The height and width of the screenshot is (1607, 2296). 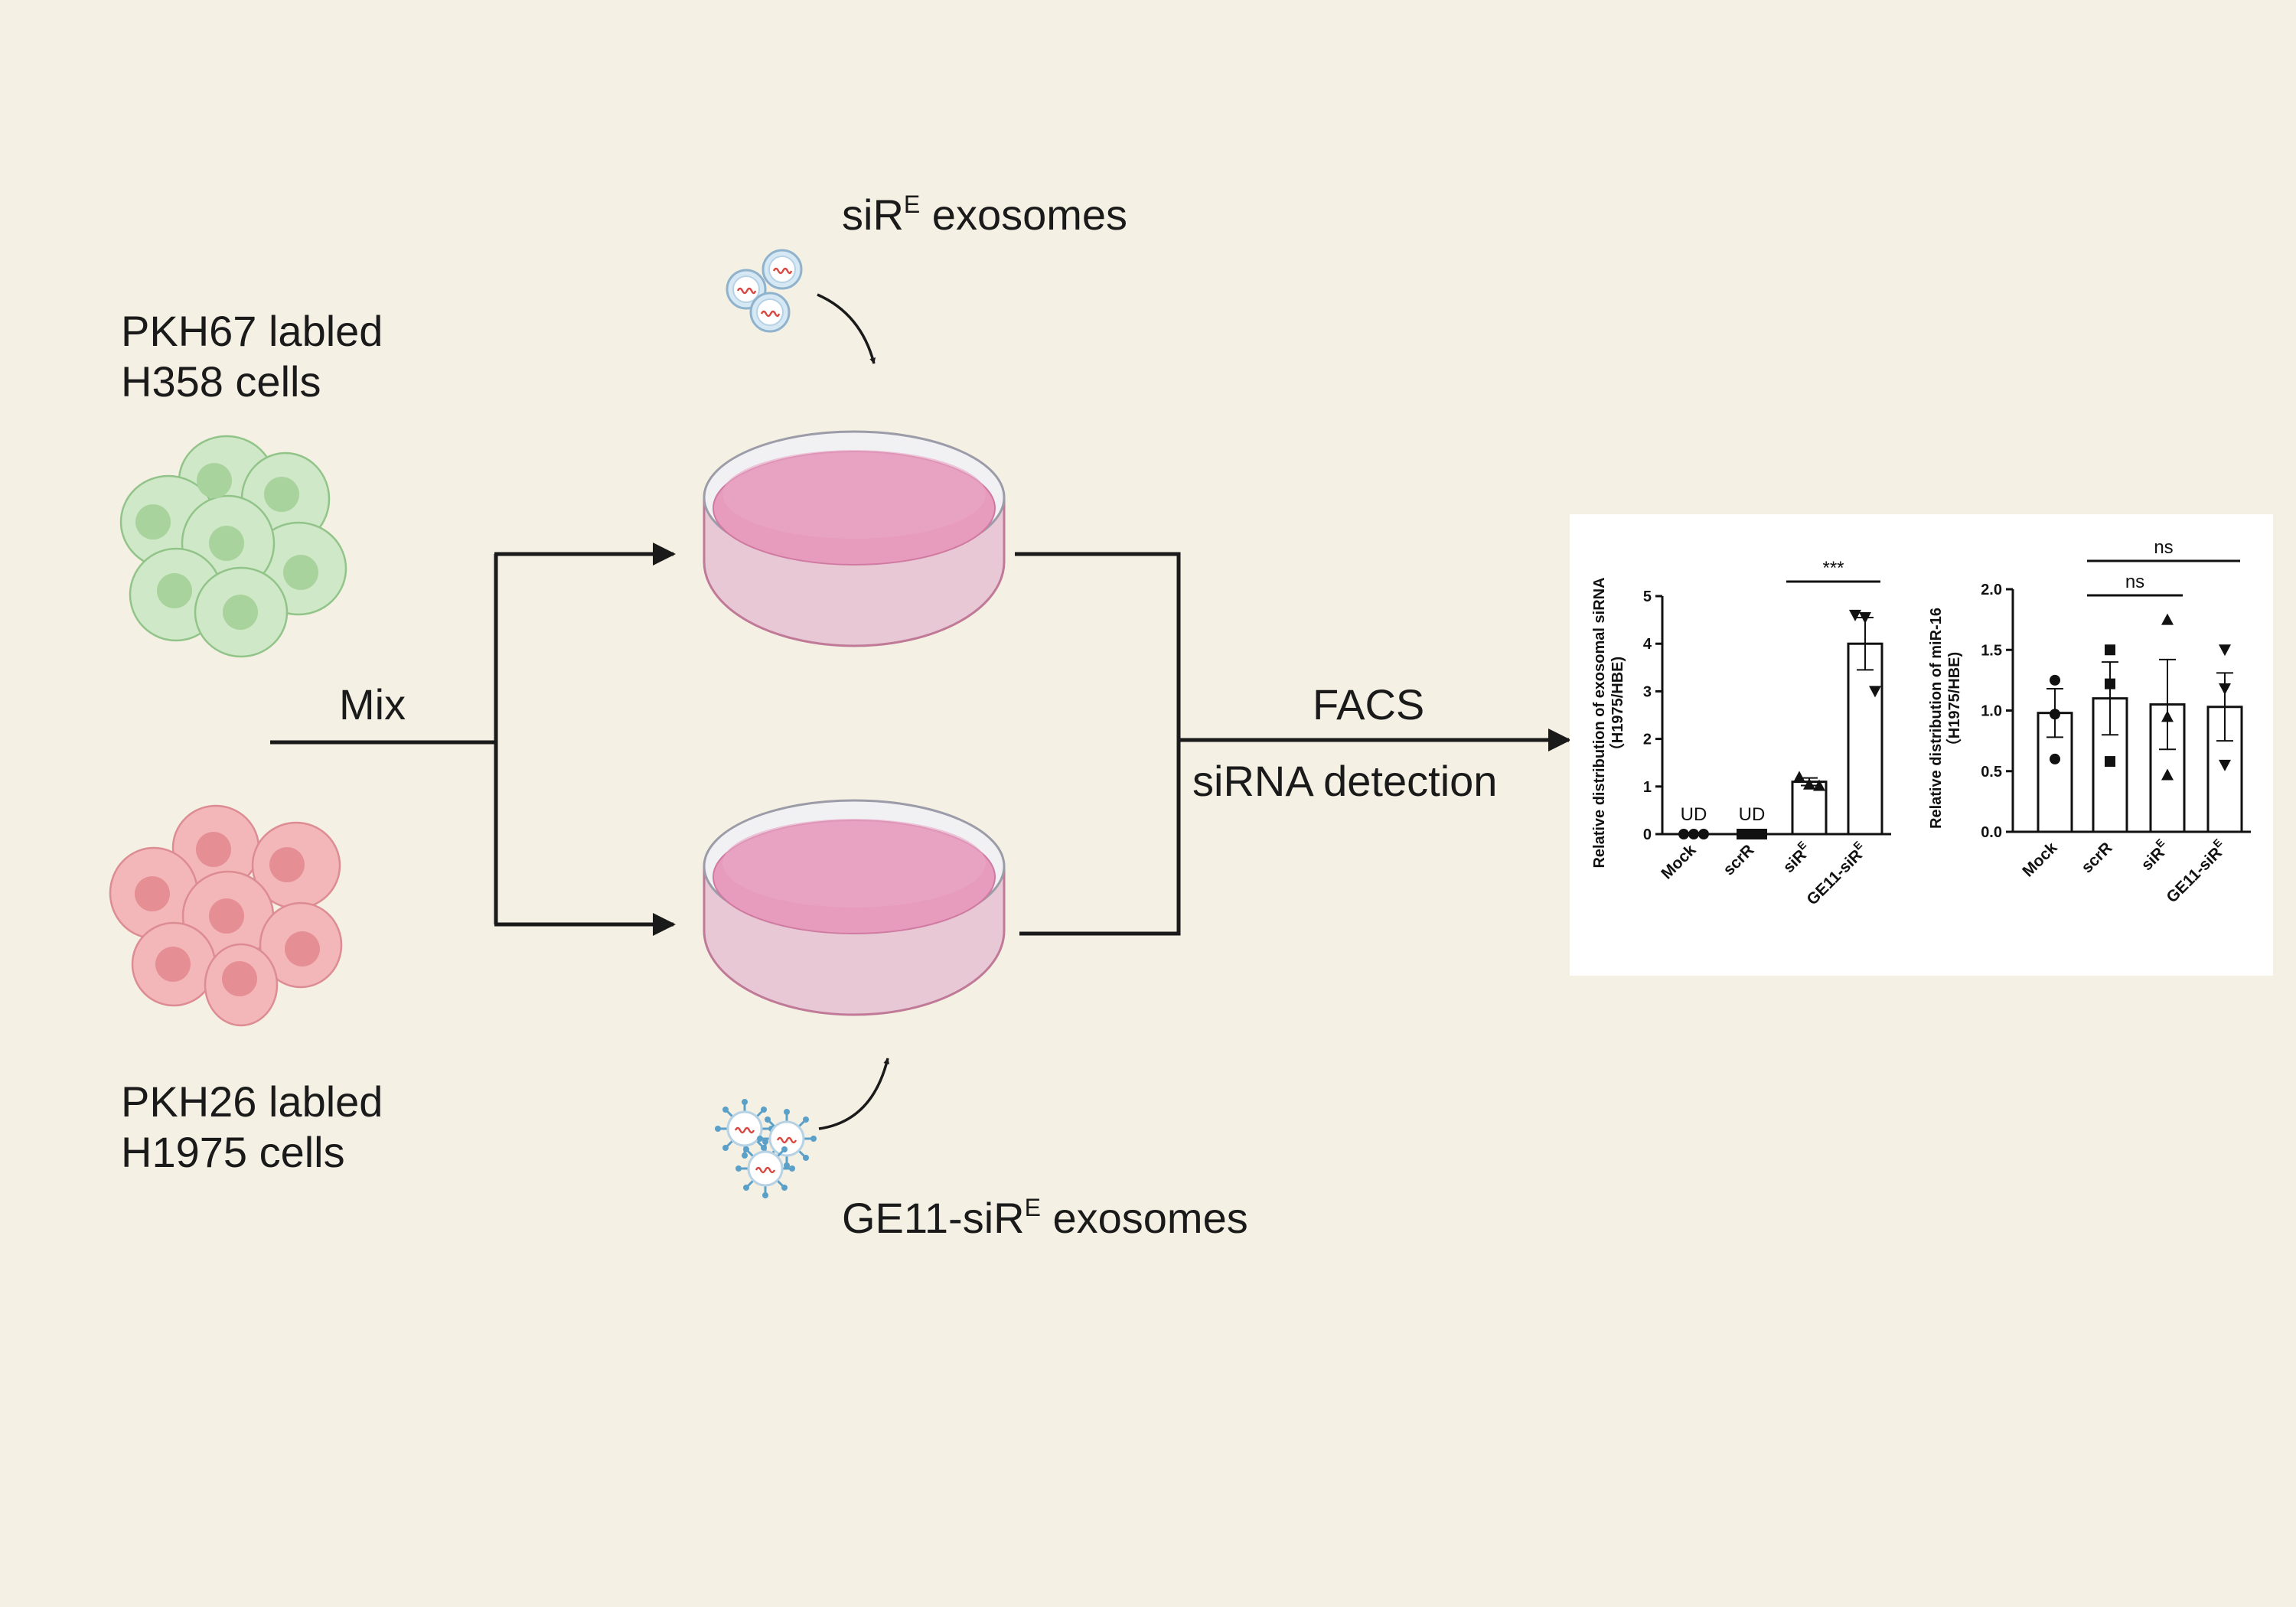 What do you see at coordinates (1833, 568) in the screenshot?
I see `significance-label: ***` at bounding box center [1833, 568].